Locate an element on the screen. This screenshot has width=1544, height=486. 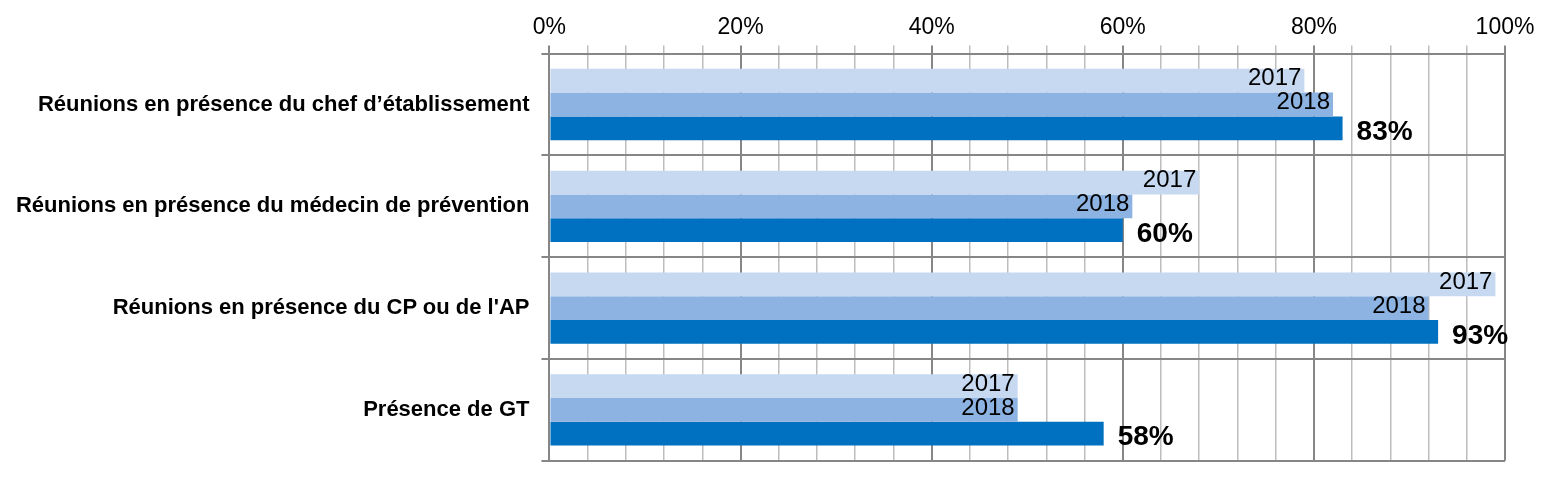
y-tick-label: Réunions en présence du médecin de prévention is located at coordinates (272, 205).